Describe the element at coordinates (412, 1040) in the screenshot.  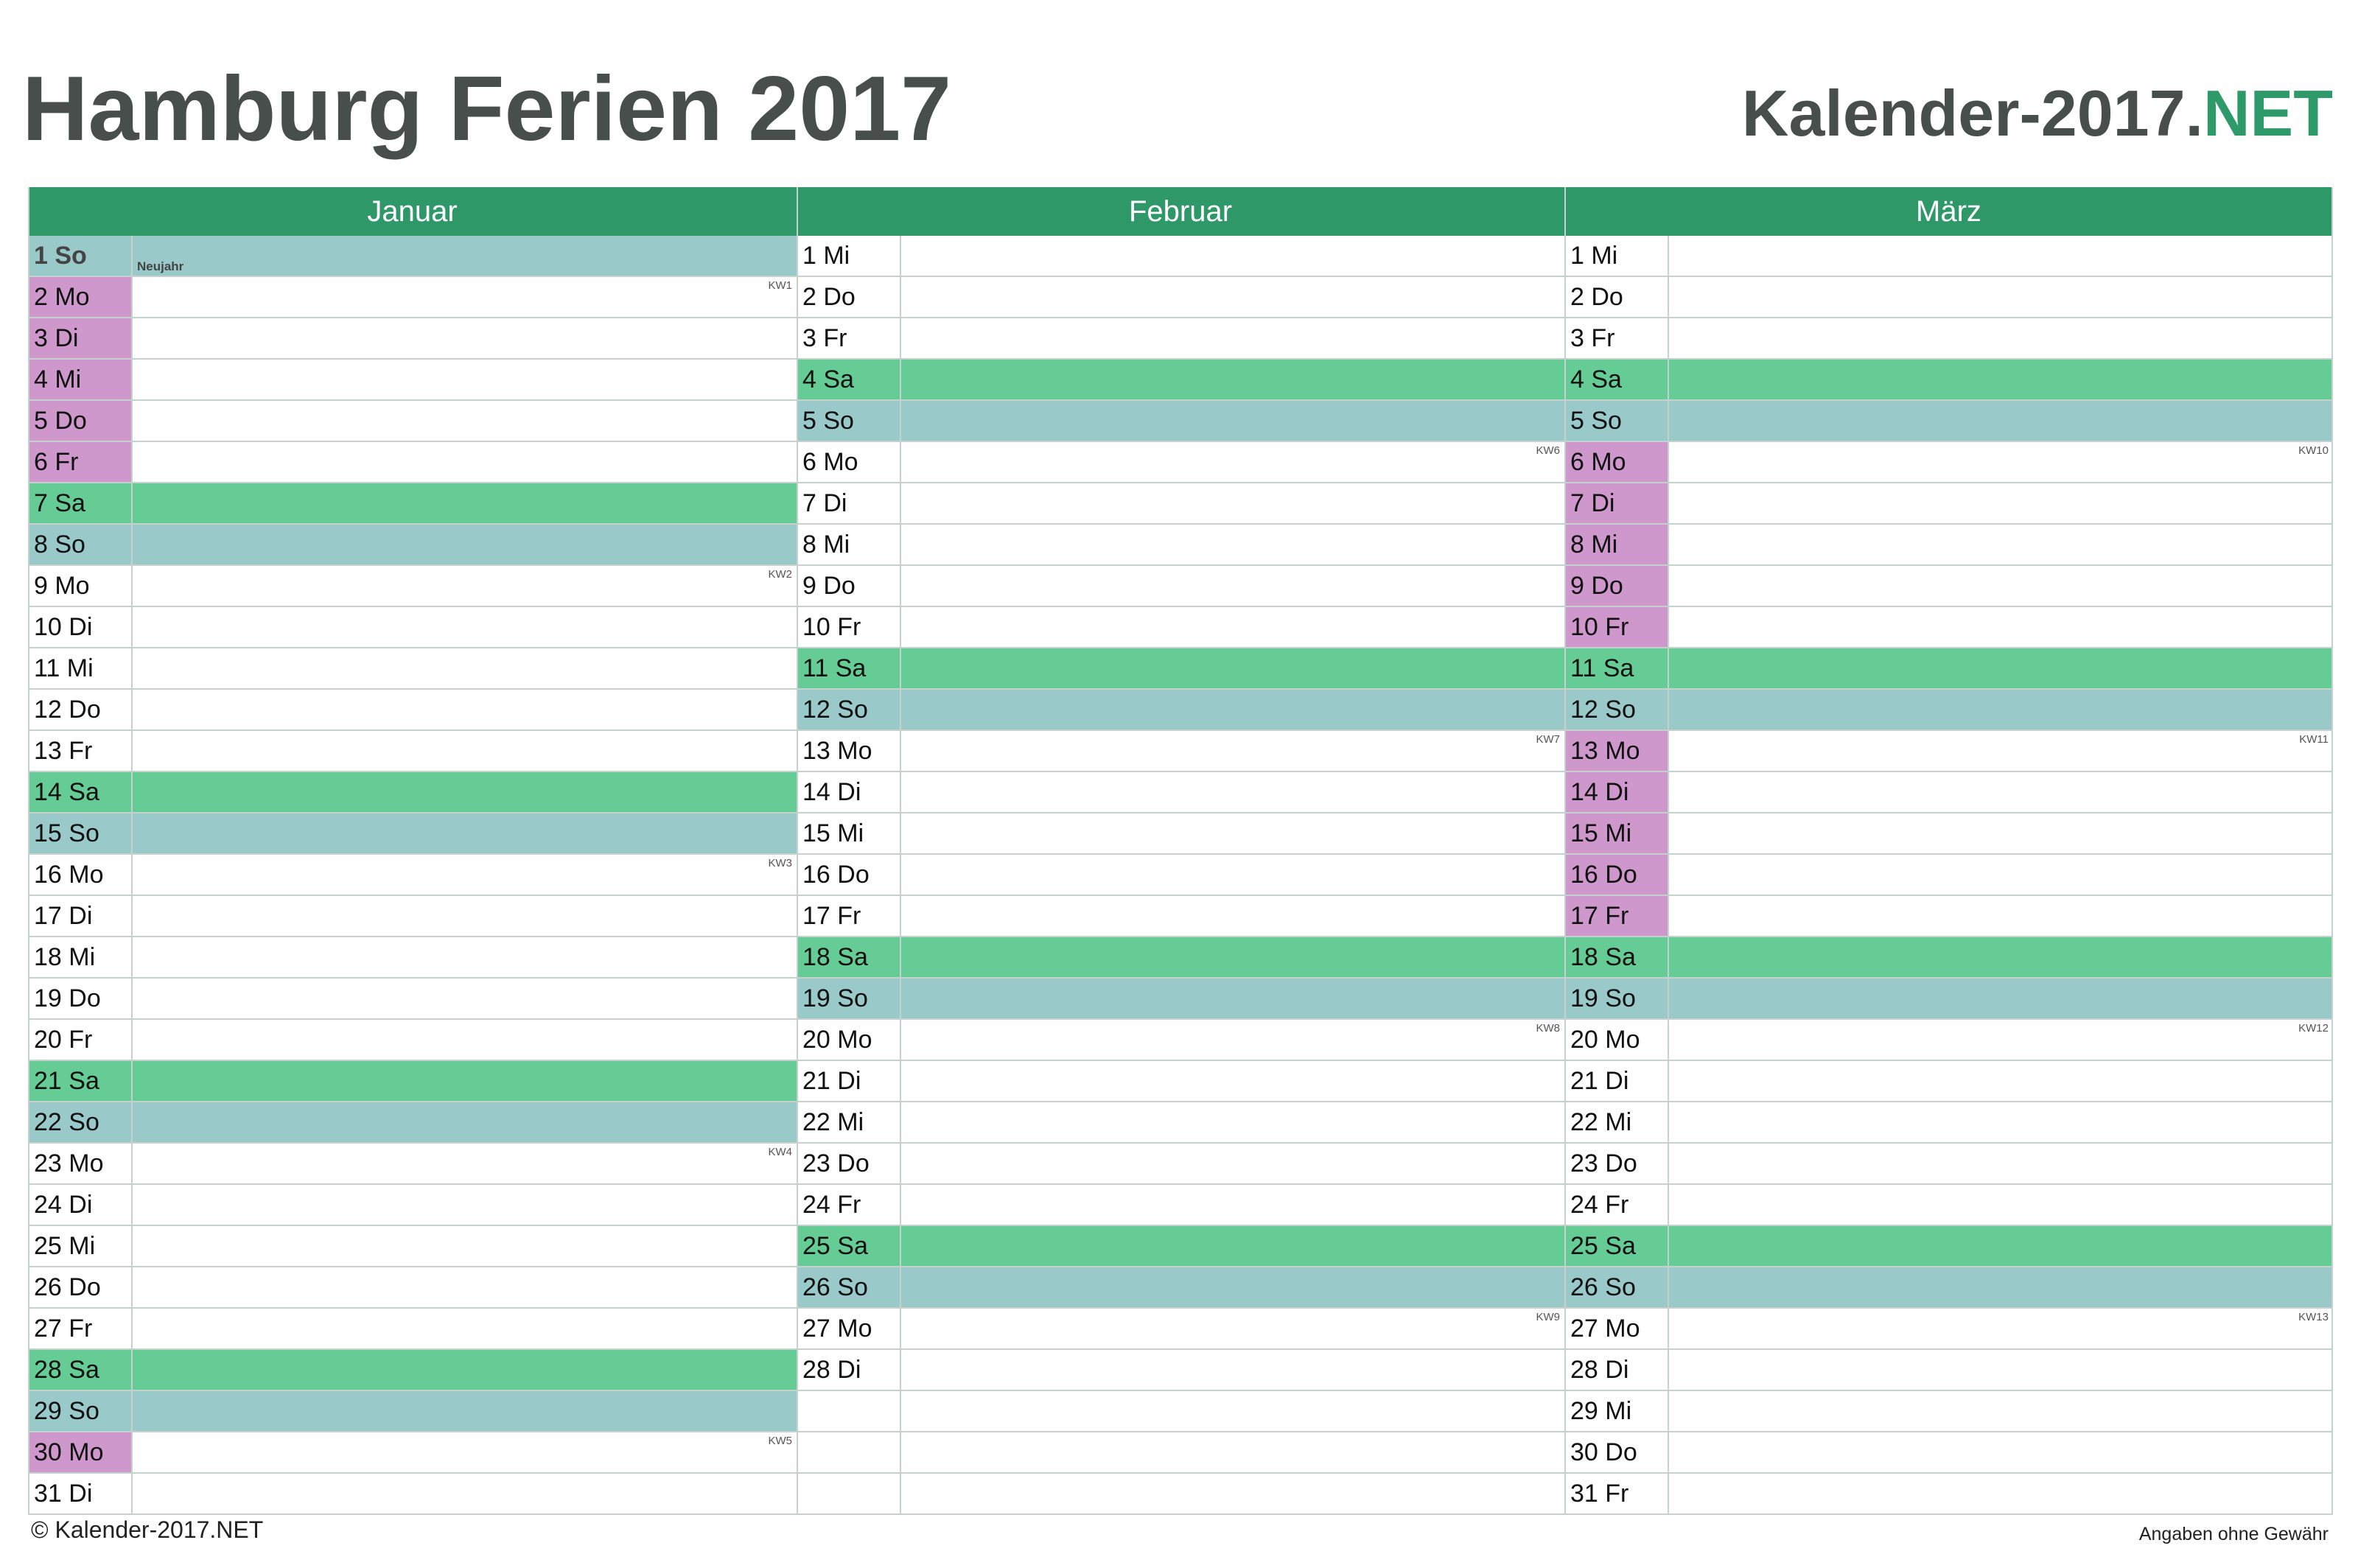
I see `day-row: 20 Fr` at that location.